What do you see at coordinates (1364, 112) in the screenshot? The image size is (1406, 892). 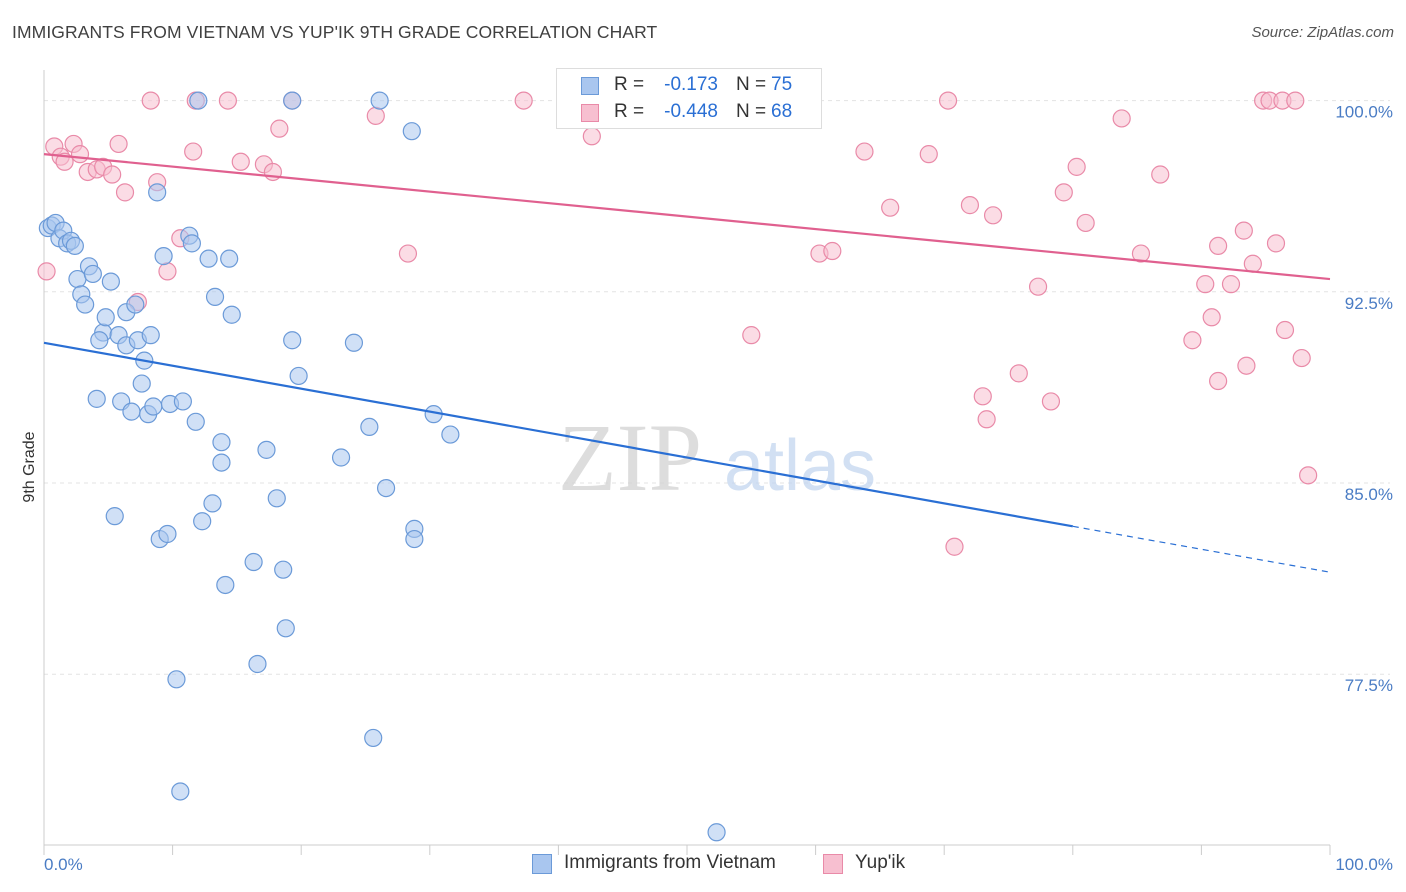 I see `y-tick-label: 100.0%` at bounding box center [1364, 112].